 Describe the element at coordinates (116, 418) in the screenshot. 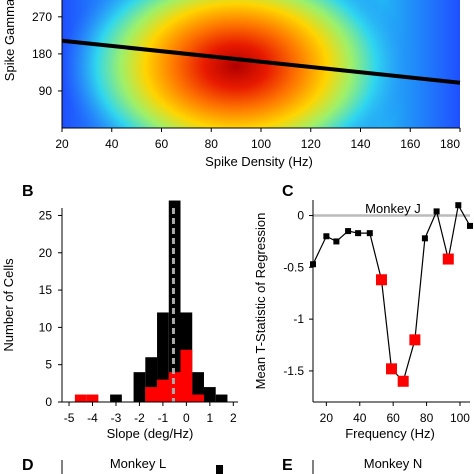

I see `histogram-x-tick-label: -3` at that location.